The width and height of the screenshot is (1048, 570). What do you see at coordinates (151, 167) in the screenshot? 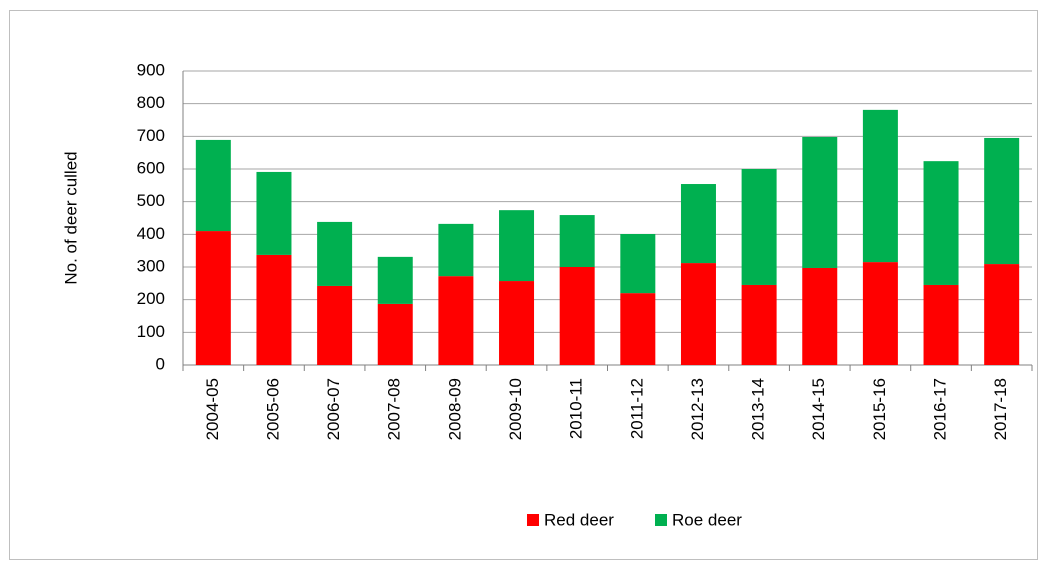
I see `y-tick-label: 600` at bounding box center [151, 167].